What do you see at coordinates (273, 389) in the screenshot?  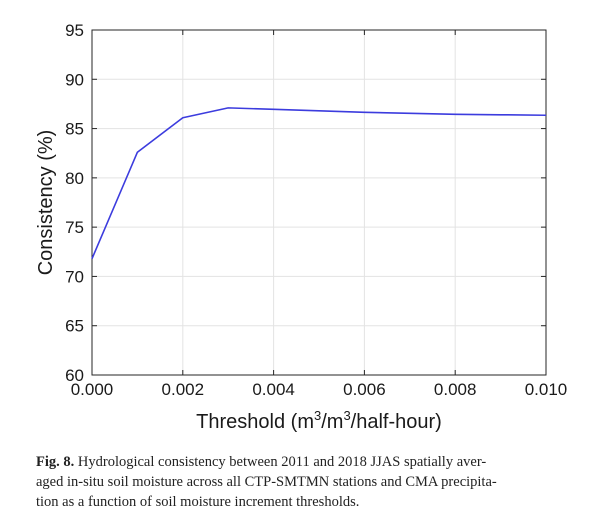 I see `x-tick-label: 0.004` at bounding box center [273, 389].